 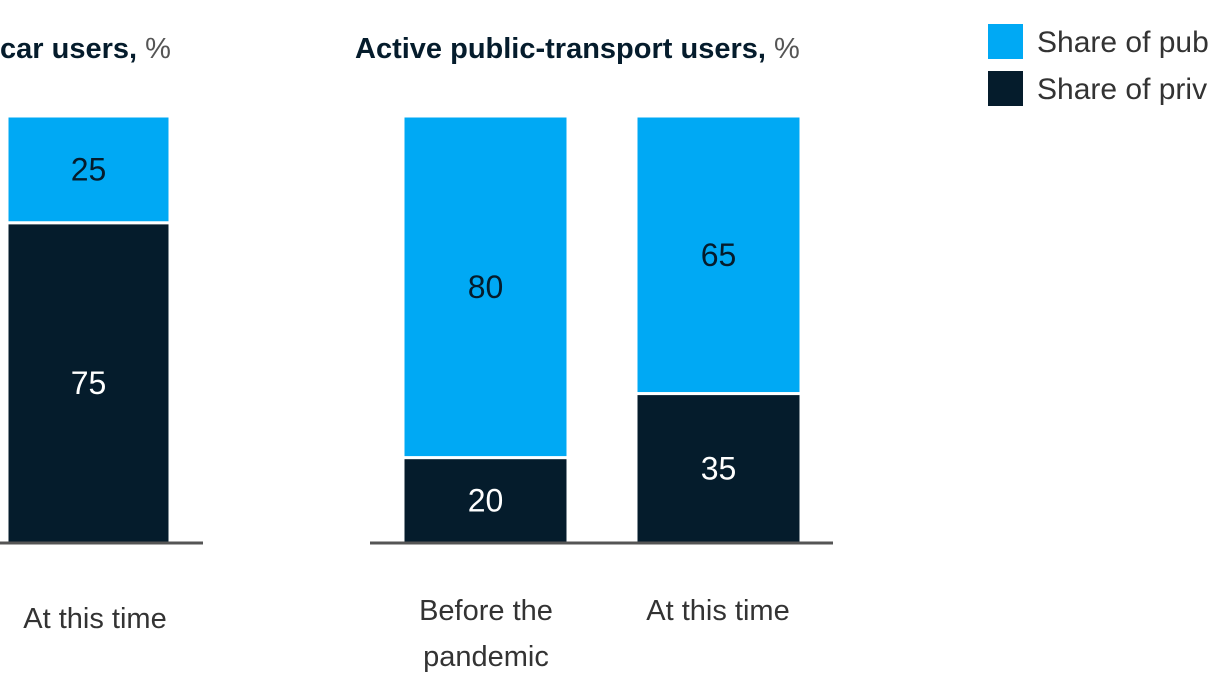 What do you see at coordinates (1005, 88) in the screenshot?
I see `legend-swatch-private` at bounding box center [1005, 88].